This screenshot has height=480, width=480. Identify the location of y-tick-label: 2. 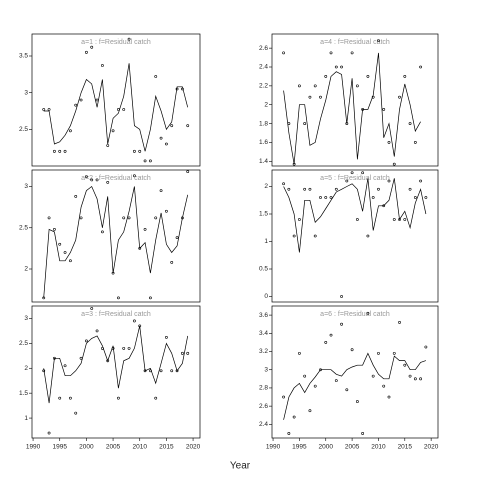
(266, 186).